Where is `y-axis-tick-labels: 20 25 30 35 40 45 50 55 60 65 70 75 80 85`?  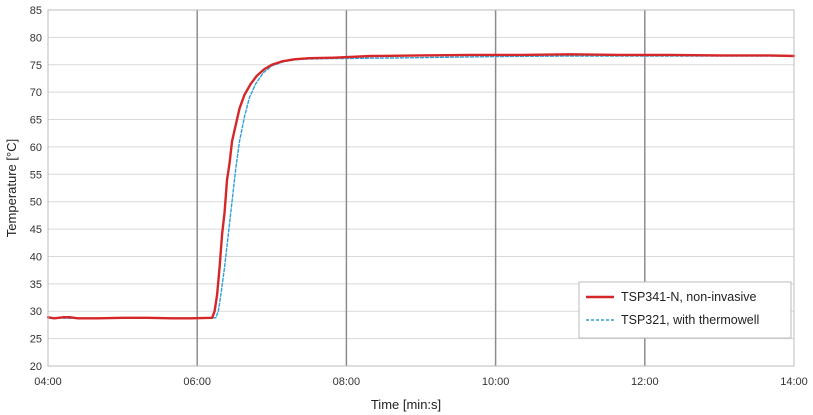
y-axis-tick-labels: 20 25 30 35 40 45 50 55 60 65 70 75 80 85 is located at coordinates (36, 189).